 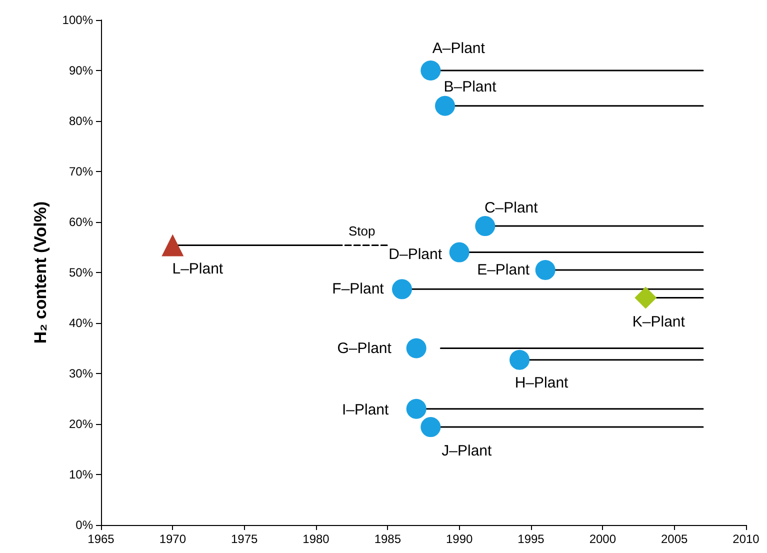 What do you see at coordinates (358, 289) in the screenshot?
I see `annotation: F–Plant` at bounding box center [358, 289].